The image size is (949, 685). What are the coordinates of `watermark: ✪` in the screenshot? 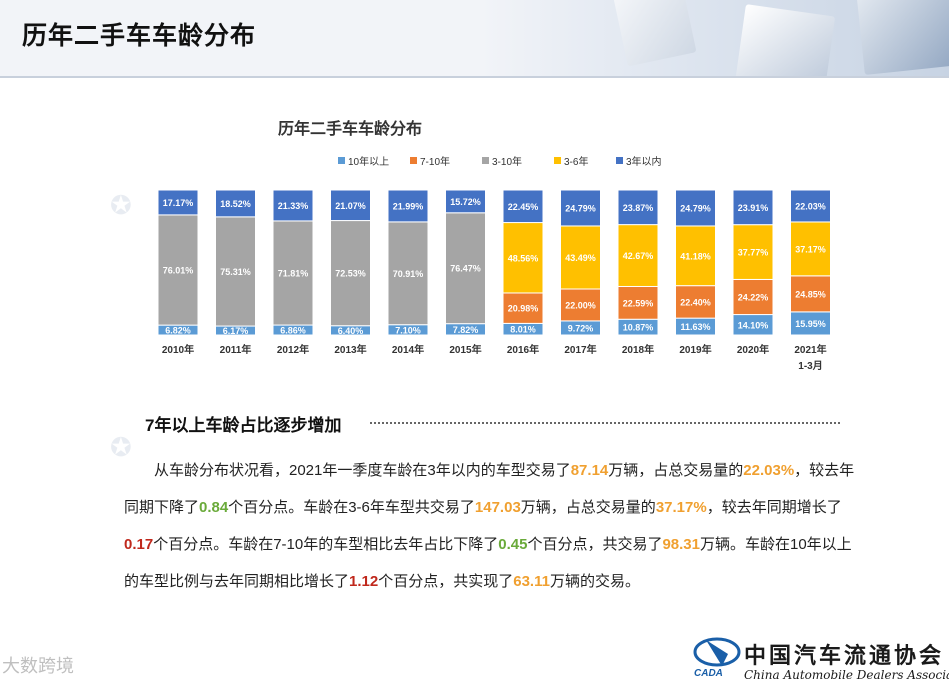 It's located at (121, 205).